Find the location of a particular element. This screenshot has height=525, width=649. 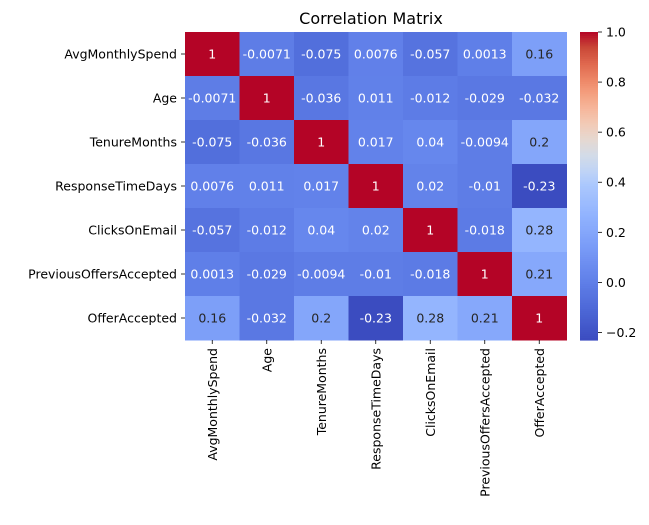

cell-value-label: 0.017 is located at coordinates (376, 142).